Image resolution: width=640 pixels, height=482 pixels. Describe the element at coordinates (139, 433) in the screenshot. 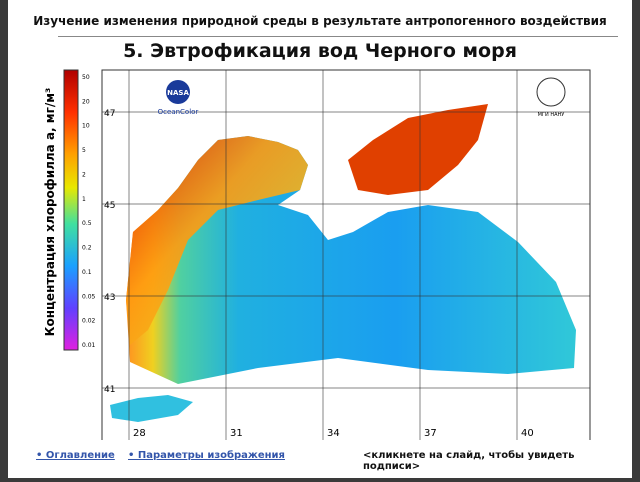

I see `longitude-label: 28` at that location.